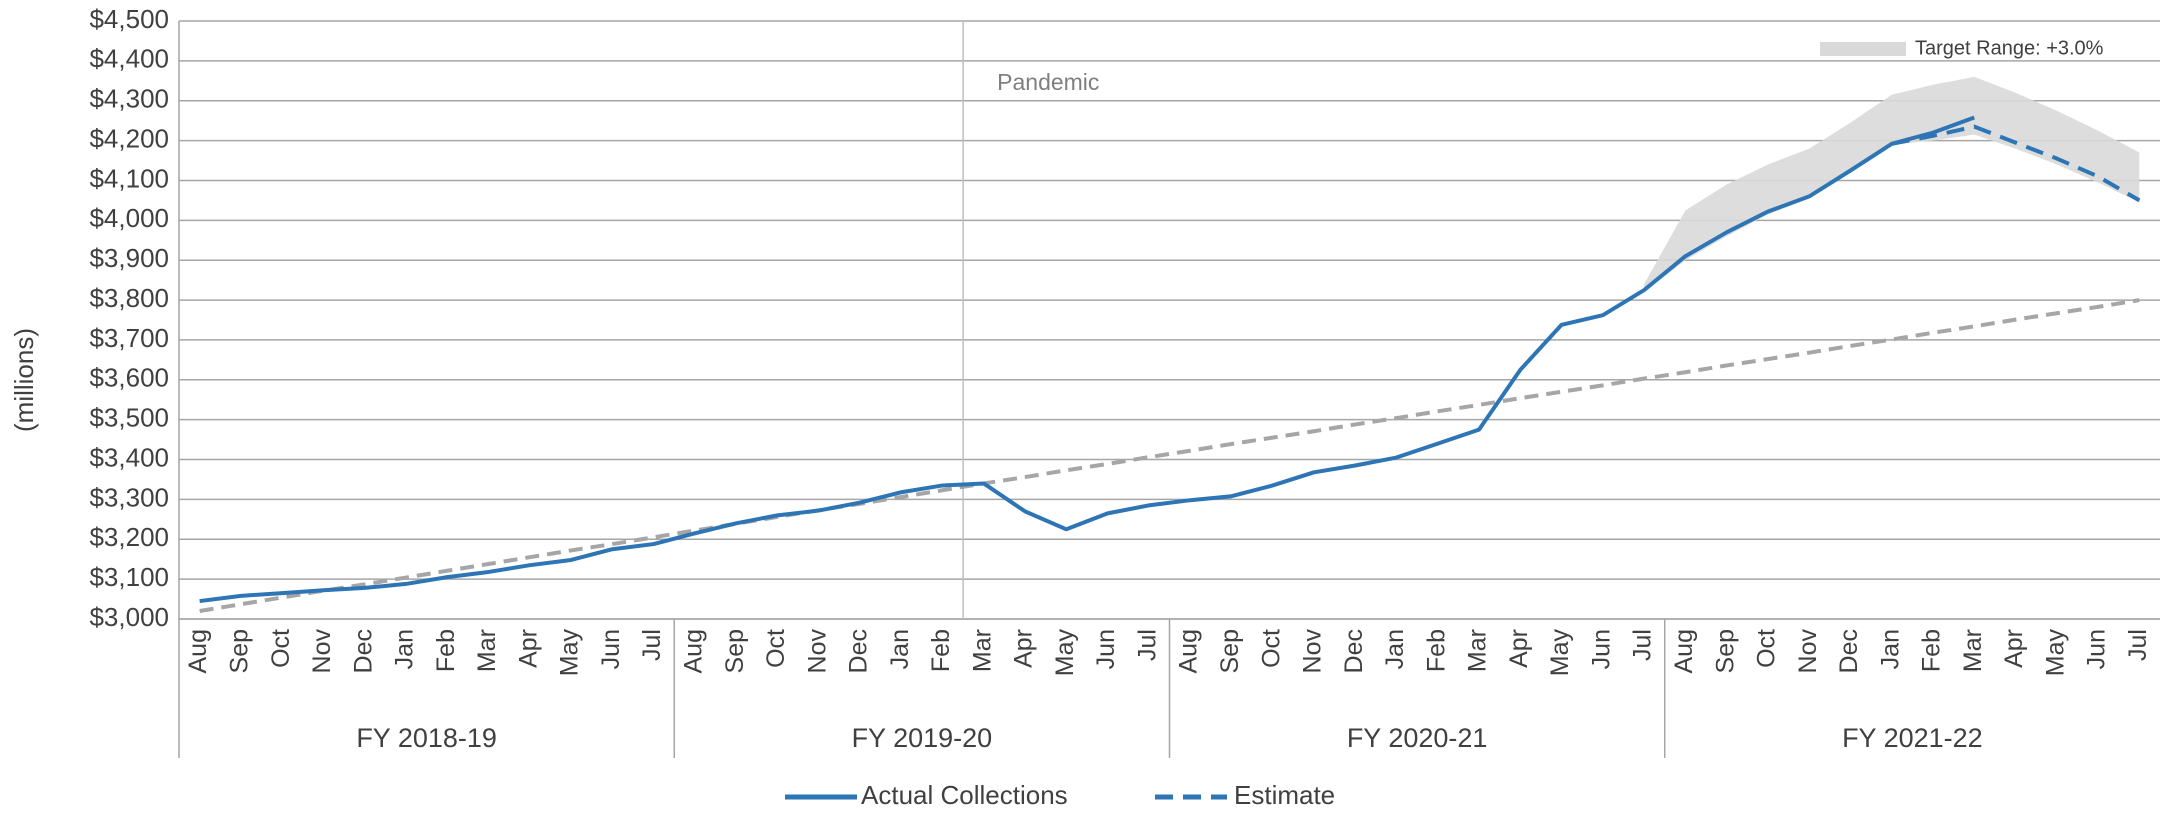  Describe the element at coordinates (129, 457) in the screenshot. I see `y-tick-label: $3,400` at that location.